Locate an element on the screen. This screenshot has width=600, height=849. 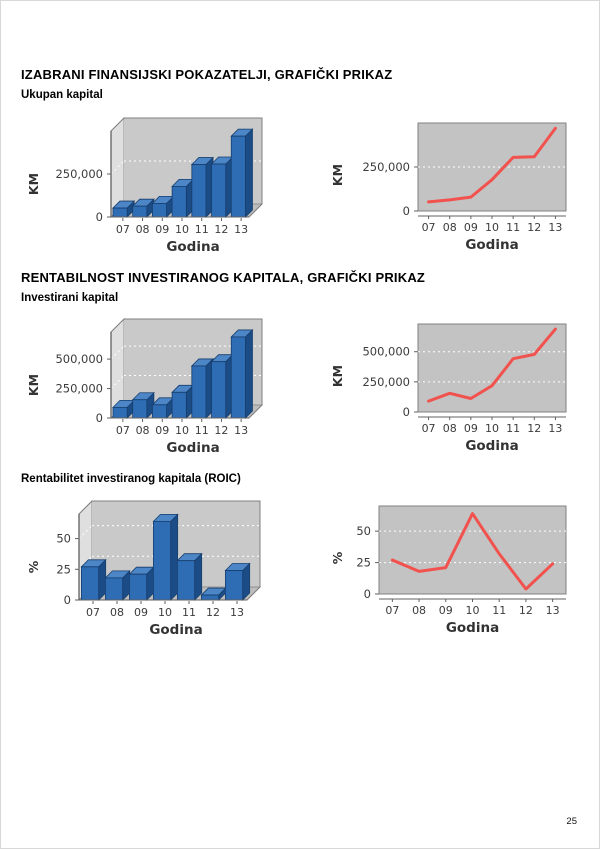
chart-roic-line: 0 25 50 07 08 09 10 11 12 13 Godina% is located at coordinates (457, 573).